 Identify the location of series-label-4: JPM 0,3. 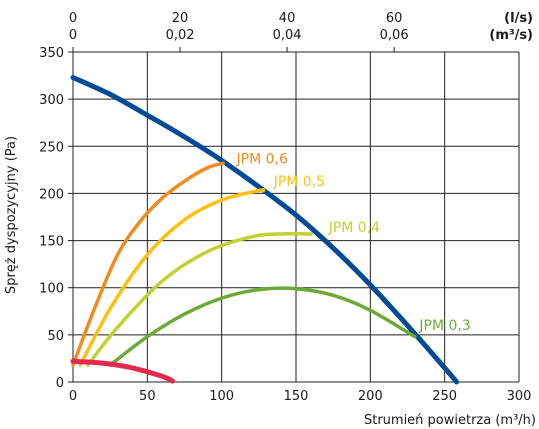
(444, 326).